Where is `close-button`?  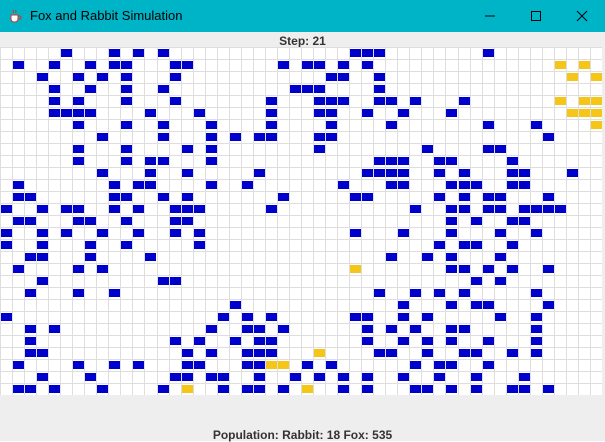 close-button is located at coordinates (582, 16).